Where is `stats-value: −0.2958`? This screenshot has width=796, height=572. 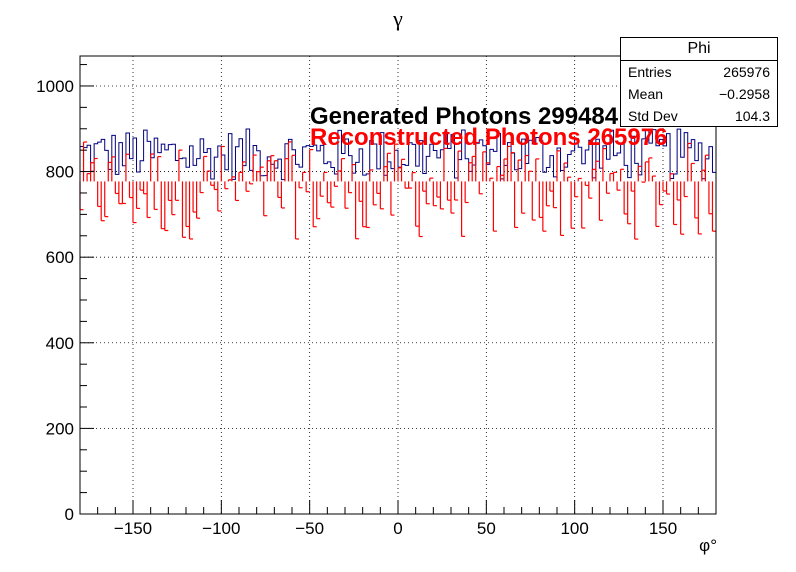
stats-value: −0.2958 is located at coordinates (744, 94).